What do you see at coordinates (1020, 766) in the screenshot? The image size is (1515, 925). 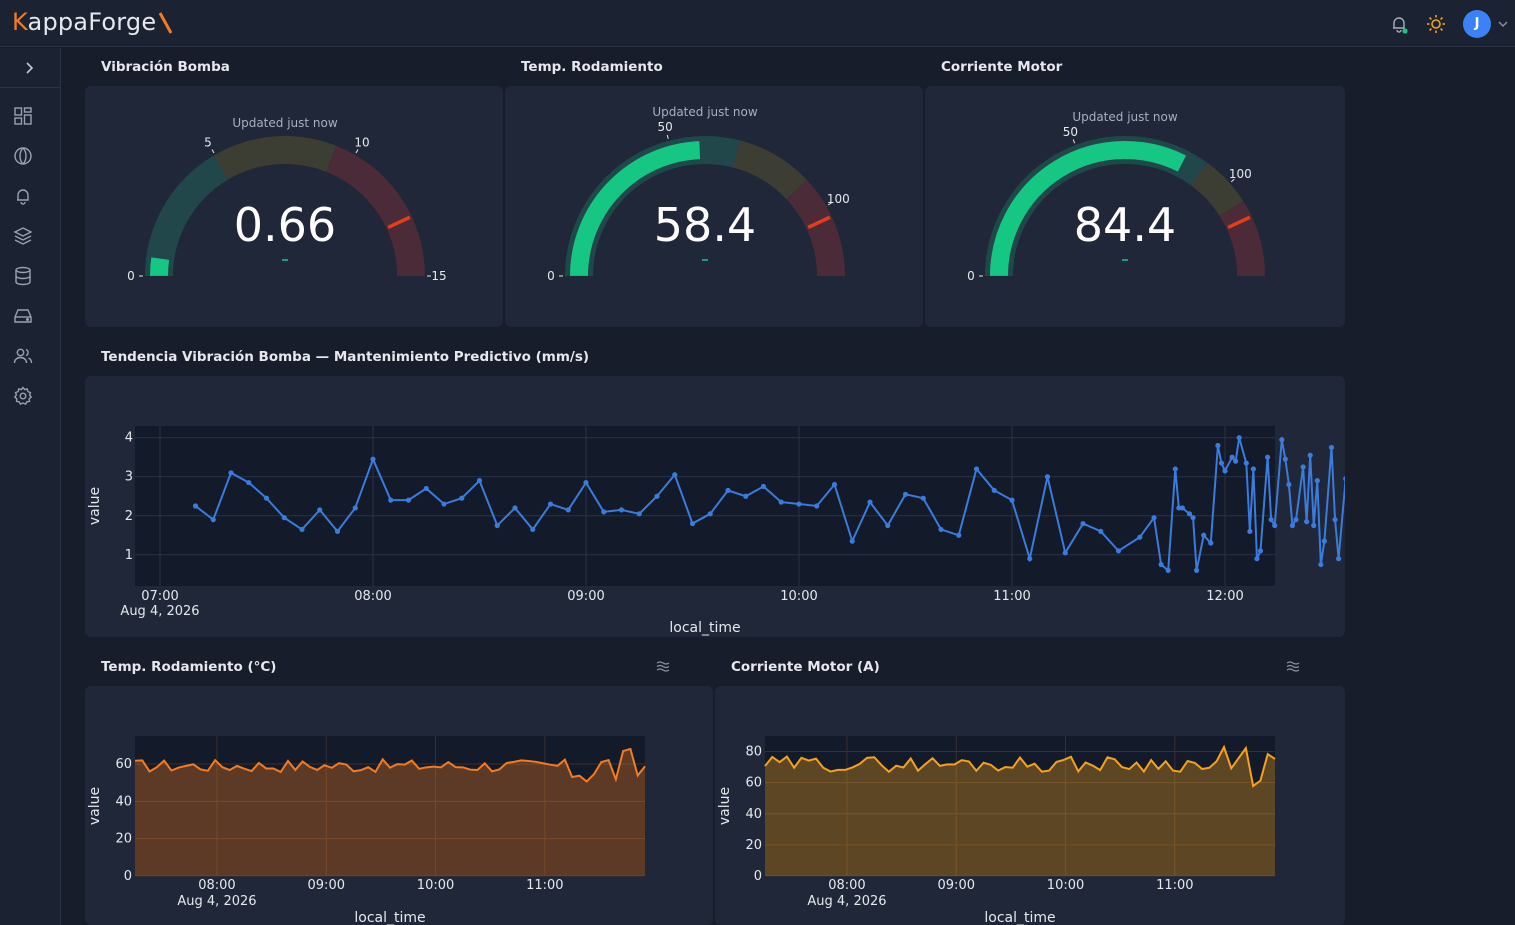 I see `area-series-line` at bounding box center [1020, 766].